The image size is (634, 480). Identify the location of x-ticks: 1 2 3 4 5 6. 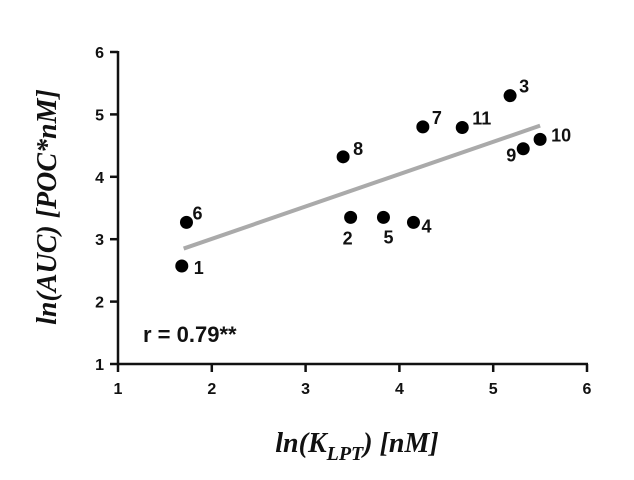
(353, 381).